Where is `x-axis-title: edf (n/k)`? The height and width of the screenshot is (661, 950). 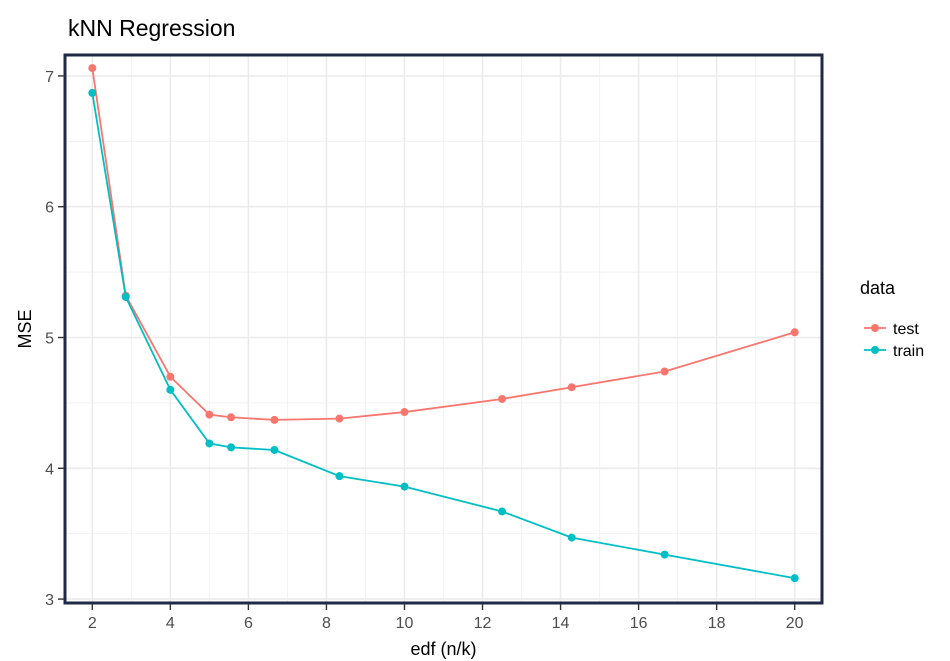 x-axis-title: edf (n/k) is located at coordinates (443, 649).